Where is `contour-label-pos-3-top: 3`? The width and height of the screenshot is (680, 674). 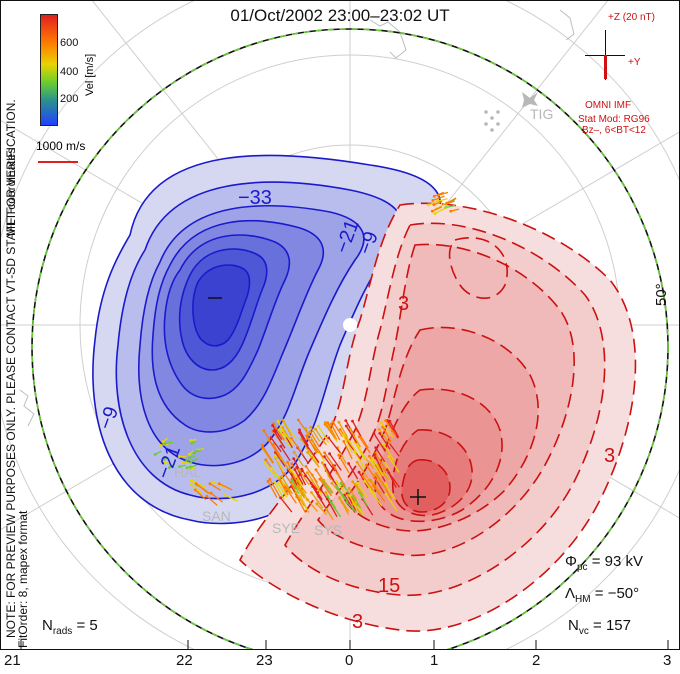
contour-label-pos-3-top: 3 is located at coordinates (403, 304).